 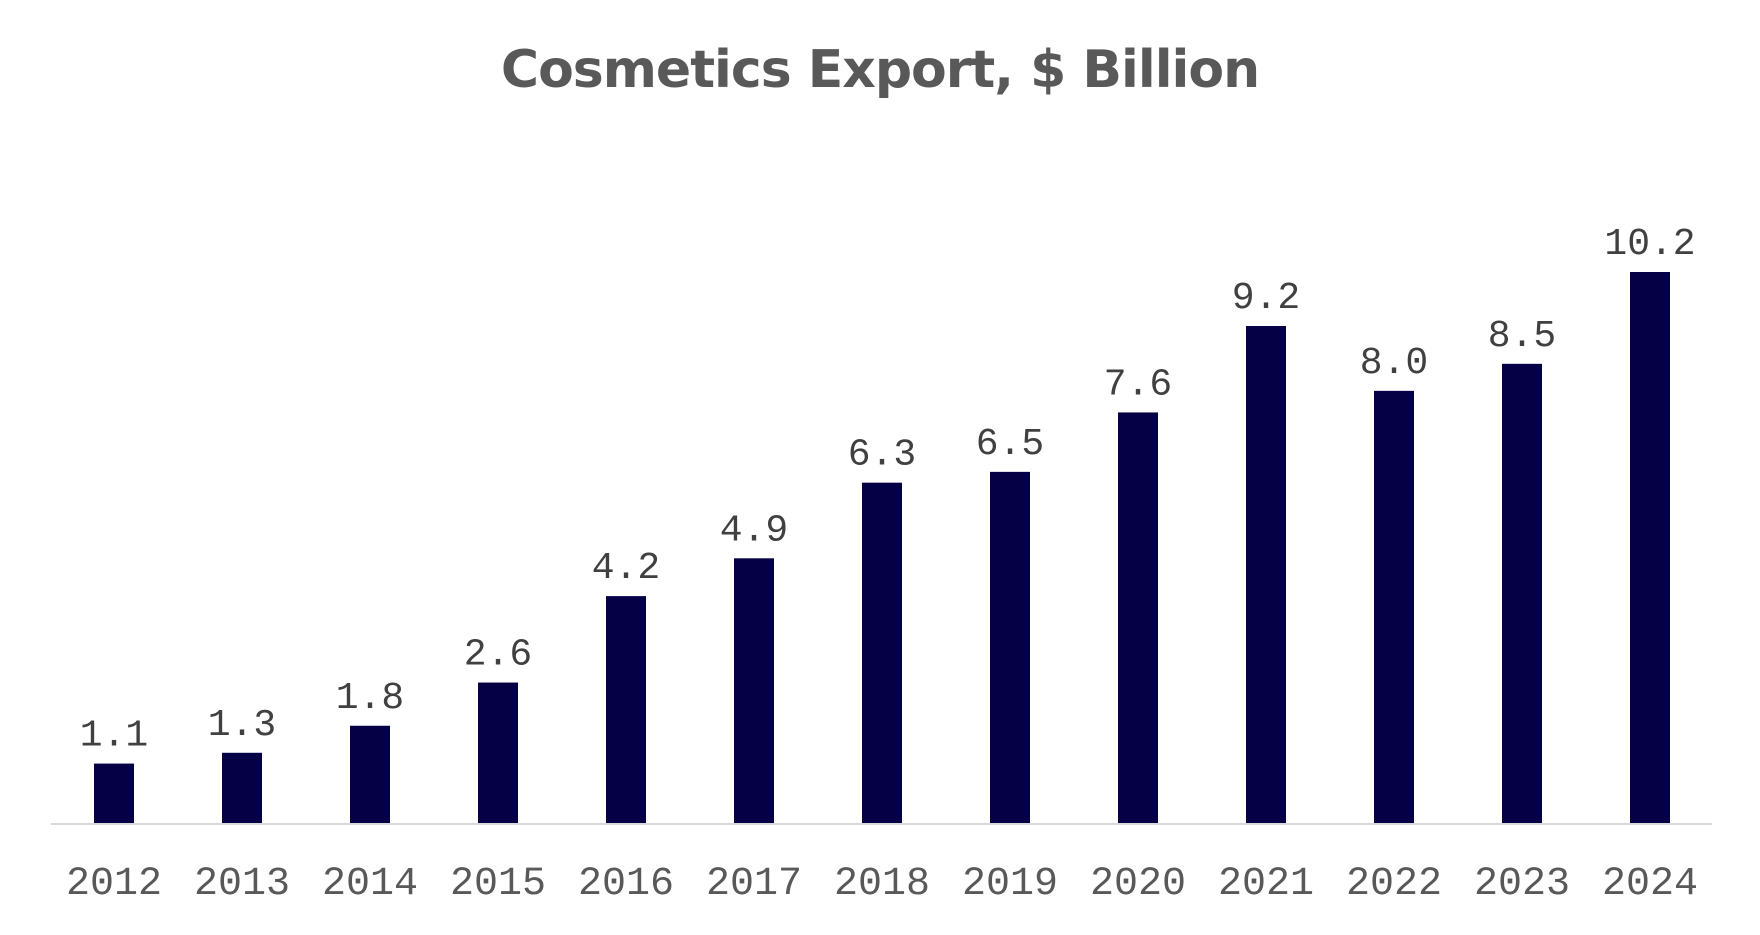 What do you see at coordinates (882, 455) in the screenshot?
I see `value-label-2018: 6.3` at bounding box center [882, 455].